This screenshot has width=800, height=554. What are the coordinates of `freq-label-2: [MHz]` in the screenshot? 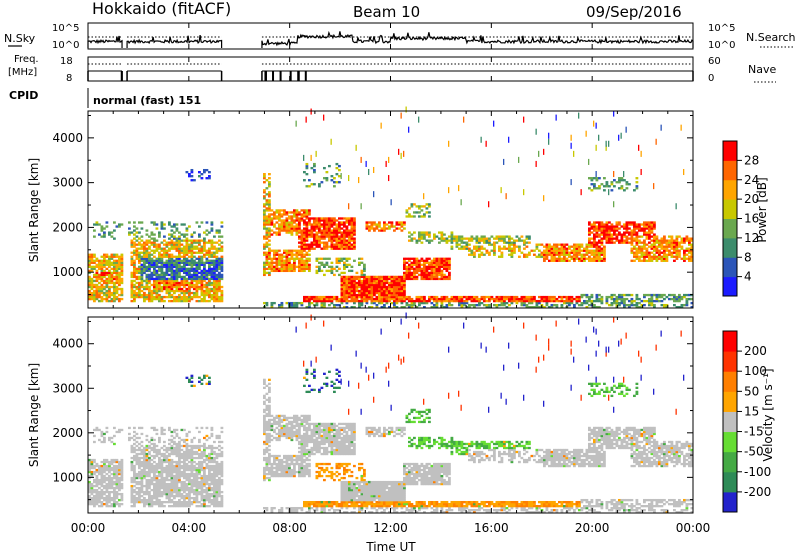 It's located at (22, 72).